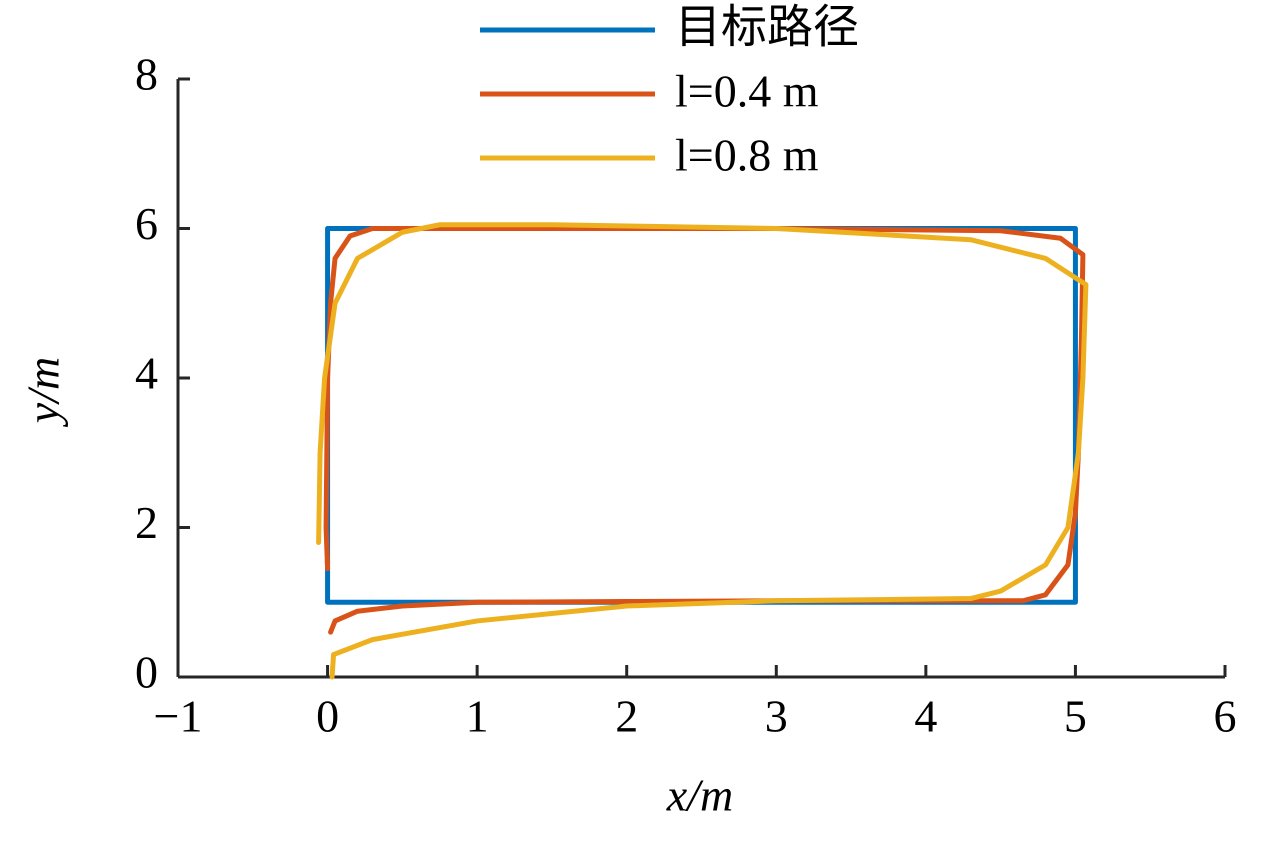 This screenshot has height=842, width=1271. What do you see at coordinates (43, 392) in the screenshot?
I see `y-axis-label: y/m` at bounding box center [43, 392].